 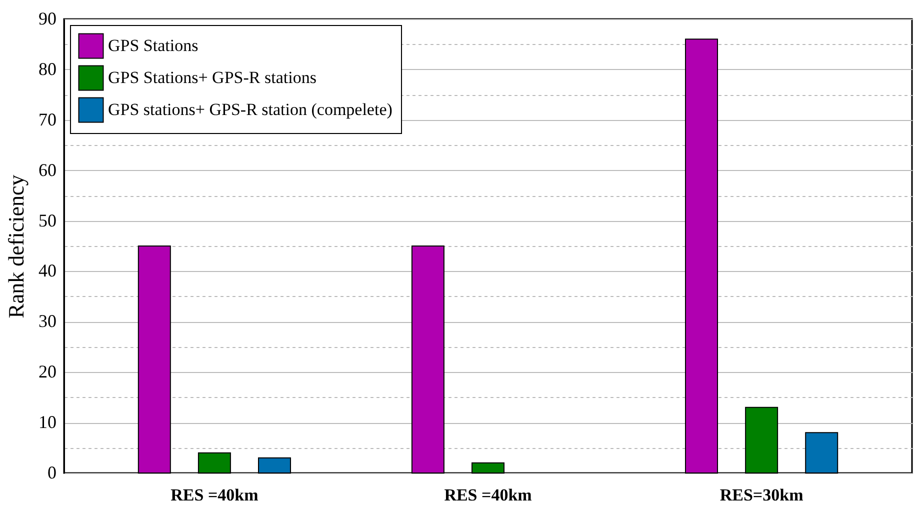 I want to click on y-tick-label: 50, so click(x=47, y=220).